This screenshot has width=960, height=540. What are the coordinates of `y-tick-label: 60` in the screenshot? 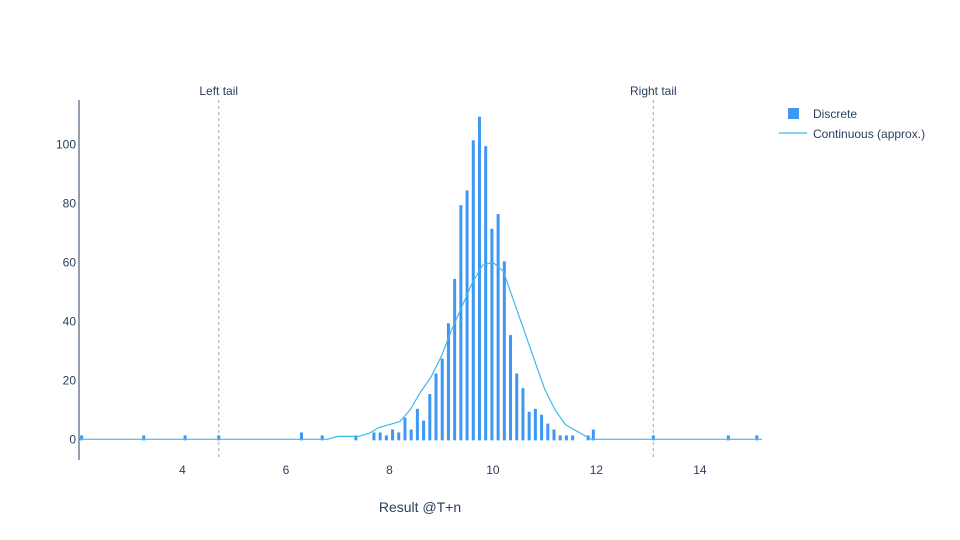 It's located at (70, 262).